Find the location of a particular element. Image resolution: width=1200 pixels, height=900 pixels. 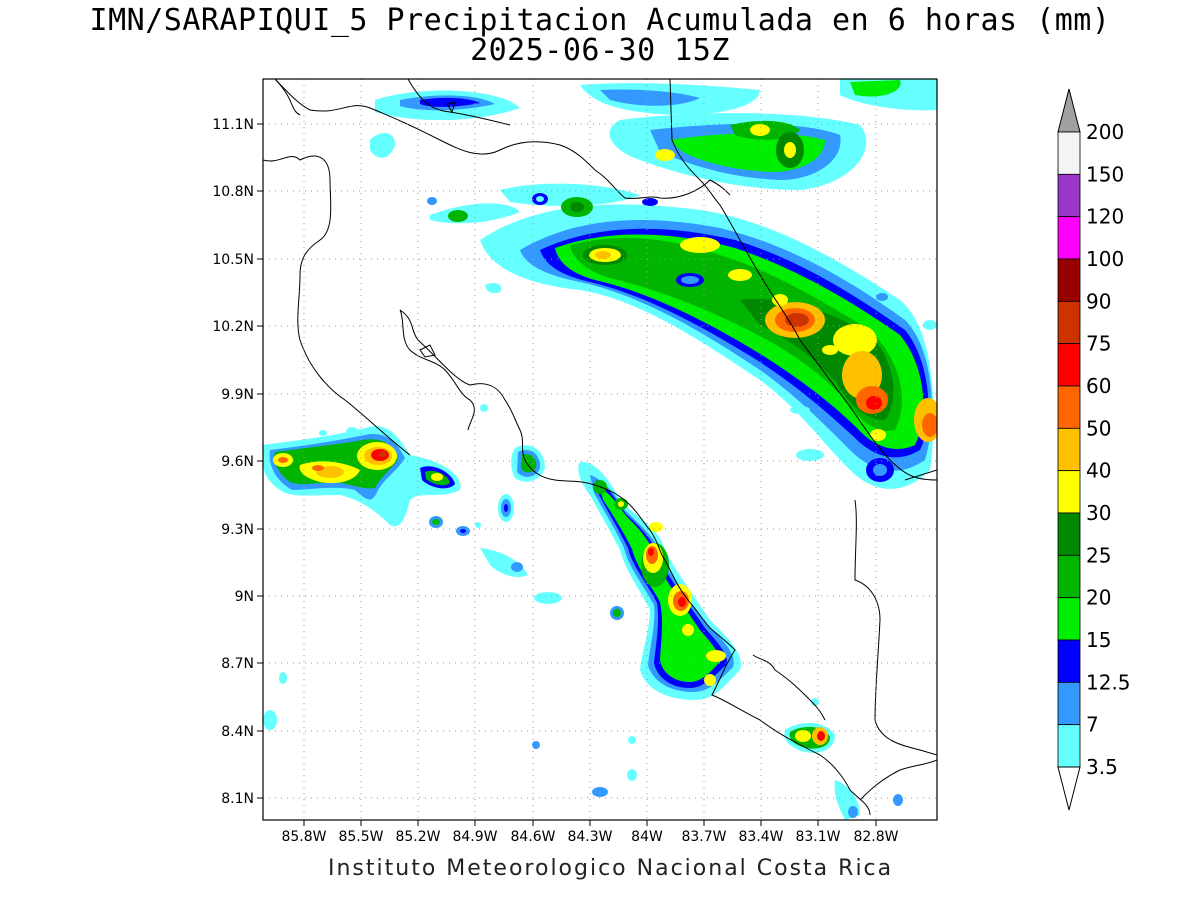

lon-label: 84W is located at coordinates (647, 837).